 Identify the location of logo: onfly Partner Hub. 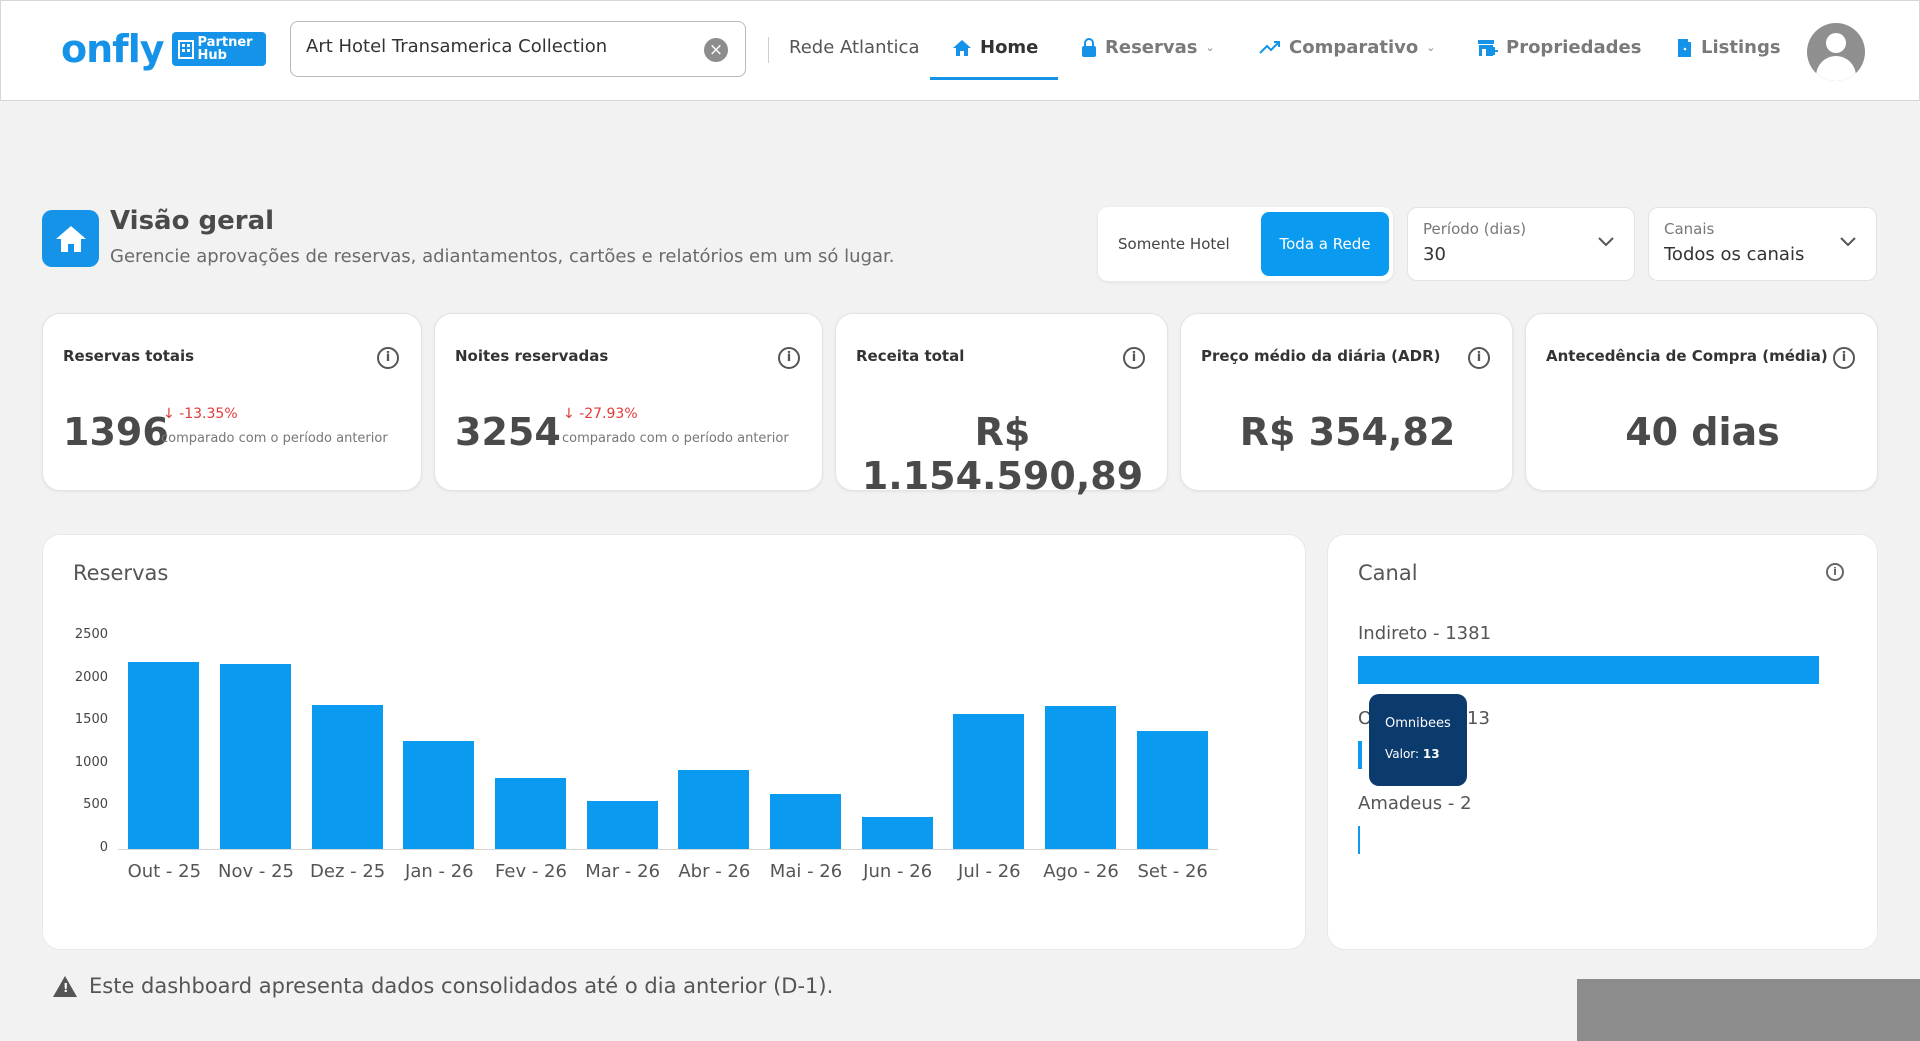
(163, 49).